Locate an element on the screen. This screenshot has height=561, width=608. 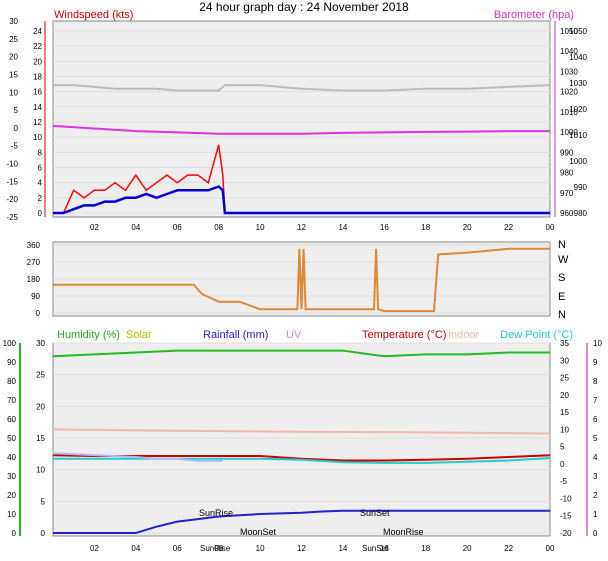
uv-tick: 6 is located at coordinates (595, 419).